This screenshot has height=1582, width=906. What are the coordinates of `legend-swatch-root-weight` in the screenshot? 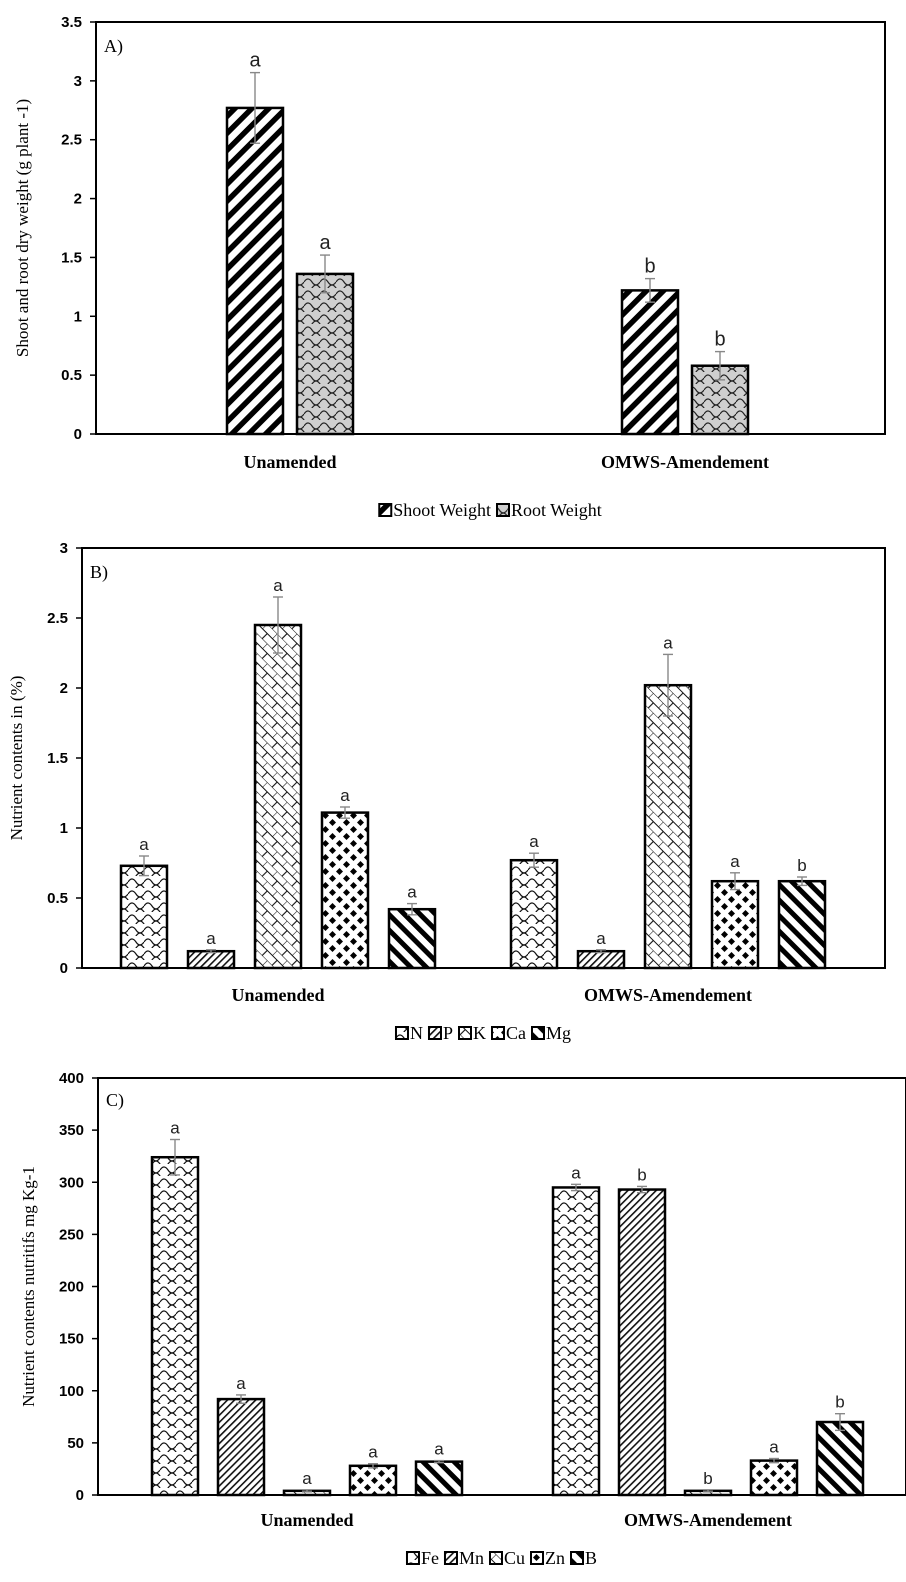 It's located at (503, 510).